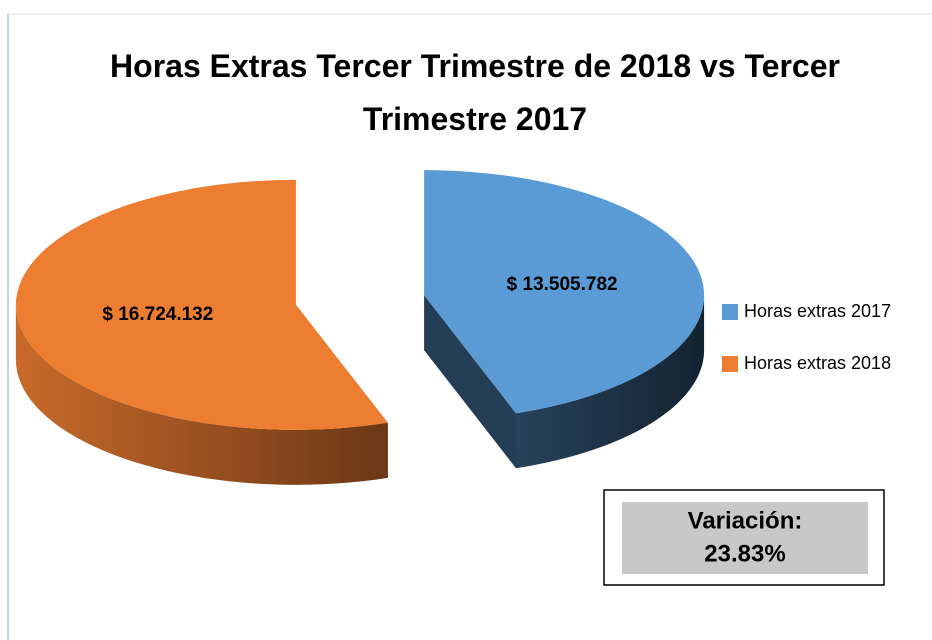  Describe the element at coordinates (470, 382) in the screenshot. I see `slice-face` at that location.